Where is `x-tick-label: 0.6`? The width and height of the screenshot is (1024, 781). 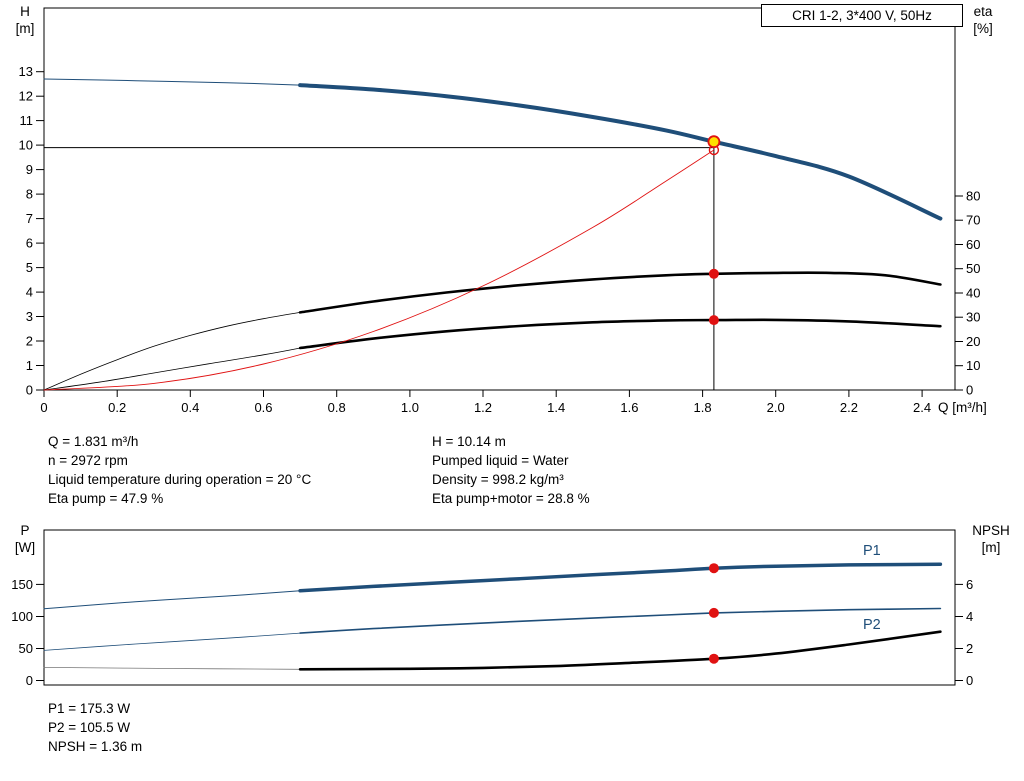
x-tick-label: 0.6 is located at coordinates (263, 407).